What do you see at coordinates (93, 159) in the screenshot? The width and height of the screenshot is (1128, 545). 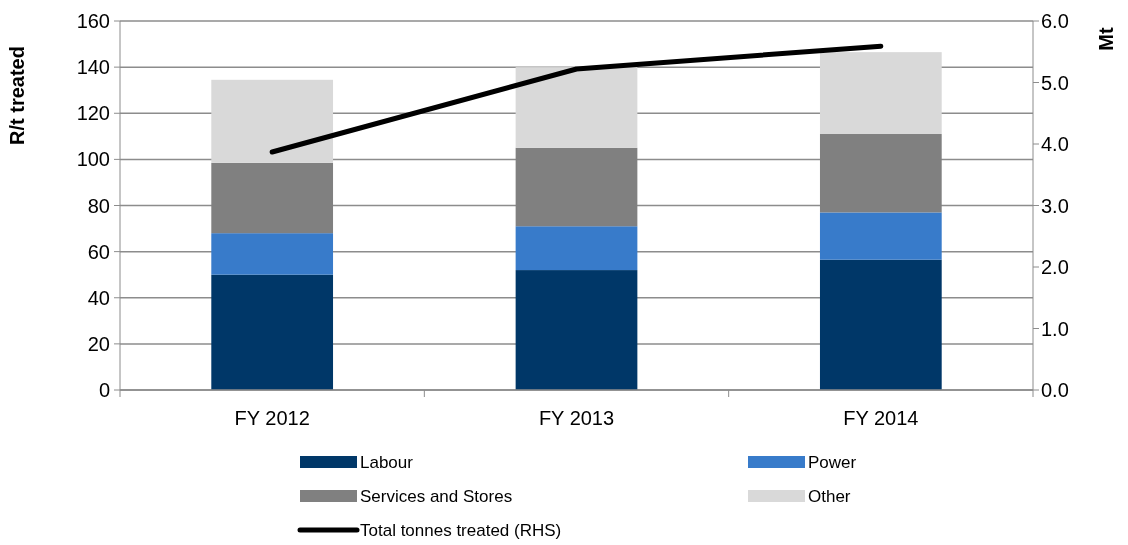 I see `y-tick-label: 100` at bounding box center [93, 159].